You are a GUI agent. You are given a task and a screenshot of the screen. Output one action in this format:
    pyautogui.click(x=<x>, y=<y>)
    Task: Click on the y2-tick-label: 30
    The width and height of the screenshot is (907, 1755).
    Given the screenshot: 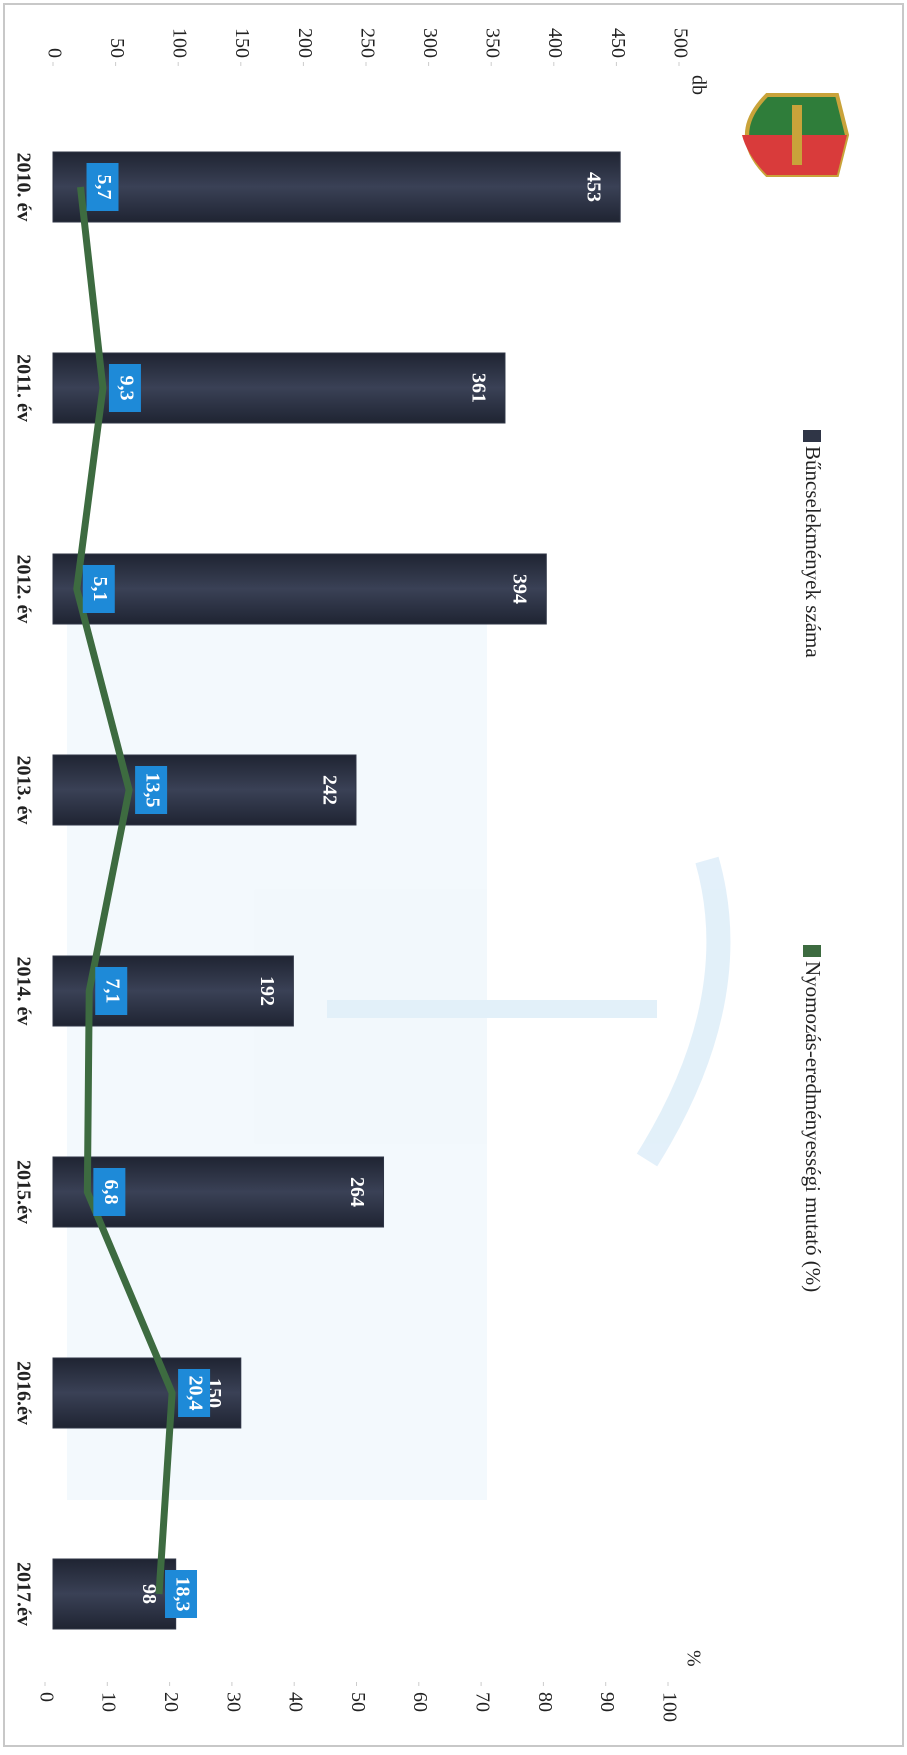 What is the action you would take?
    pyautogui.click(x=233, y=1702)
    